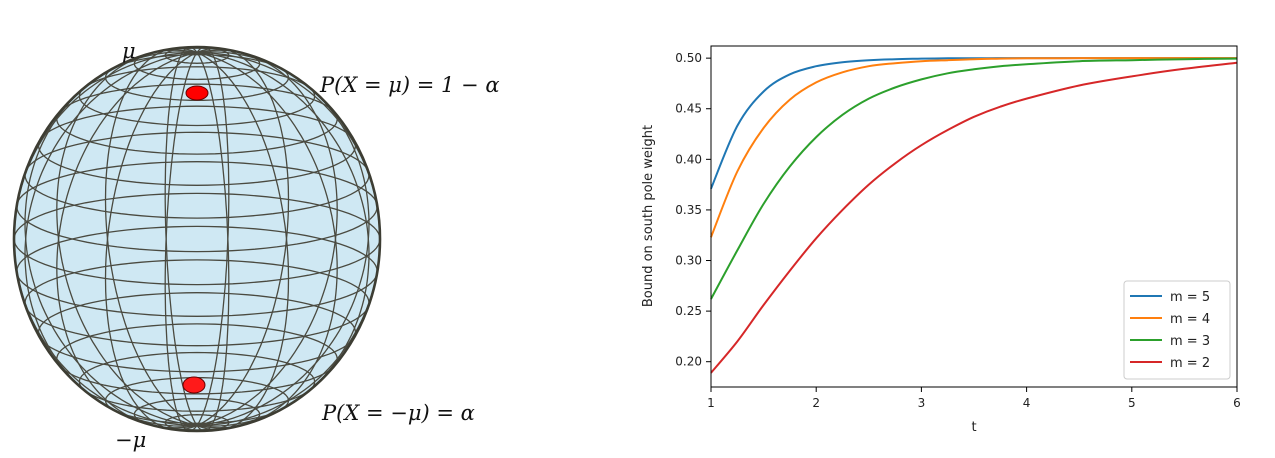 This screenshot has width=1275, height=458. What do you see at coordinates (688, 261) in the screenshot?
I see `y-tick-label: 0.30` at bounding box center [688, 261].